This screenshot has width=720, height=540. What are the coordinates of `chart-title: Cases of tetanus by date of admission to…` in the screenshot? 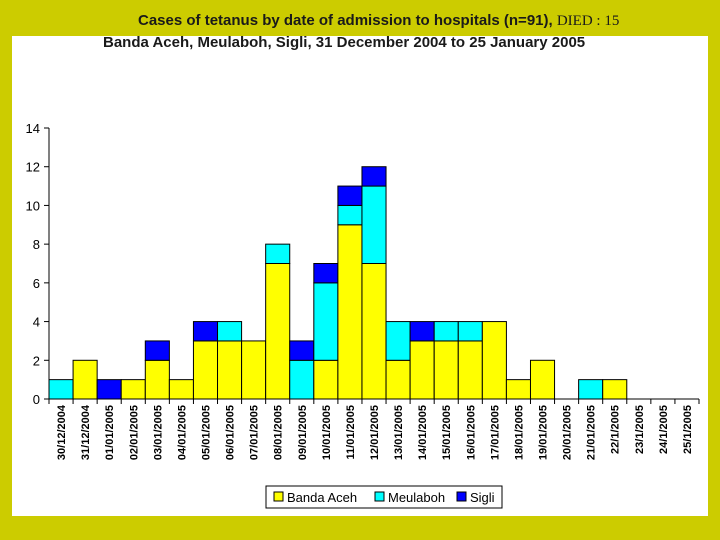 It's located at (378, 21).